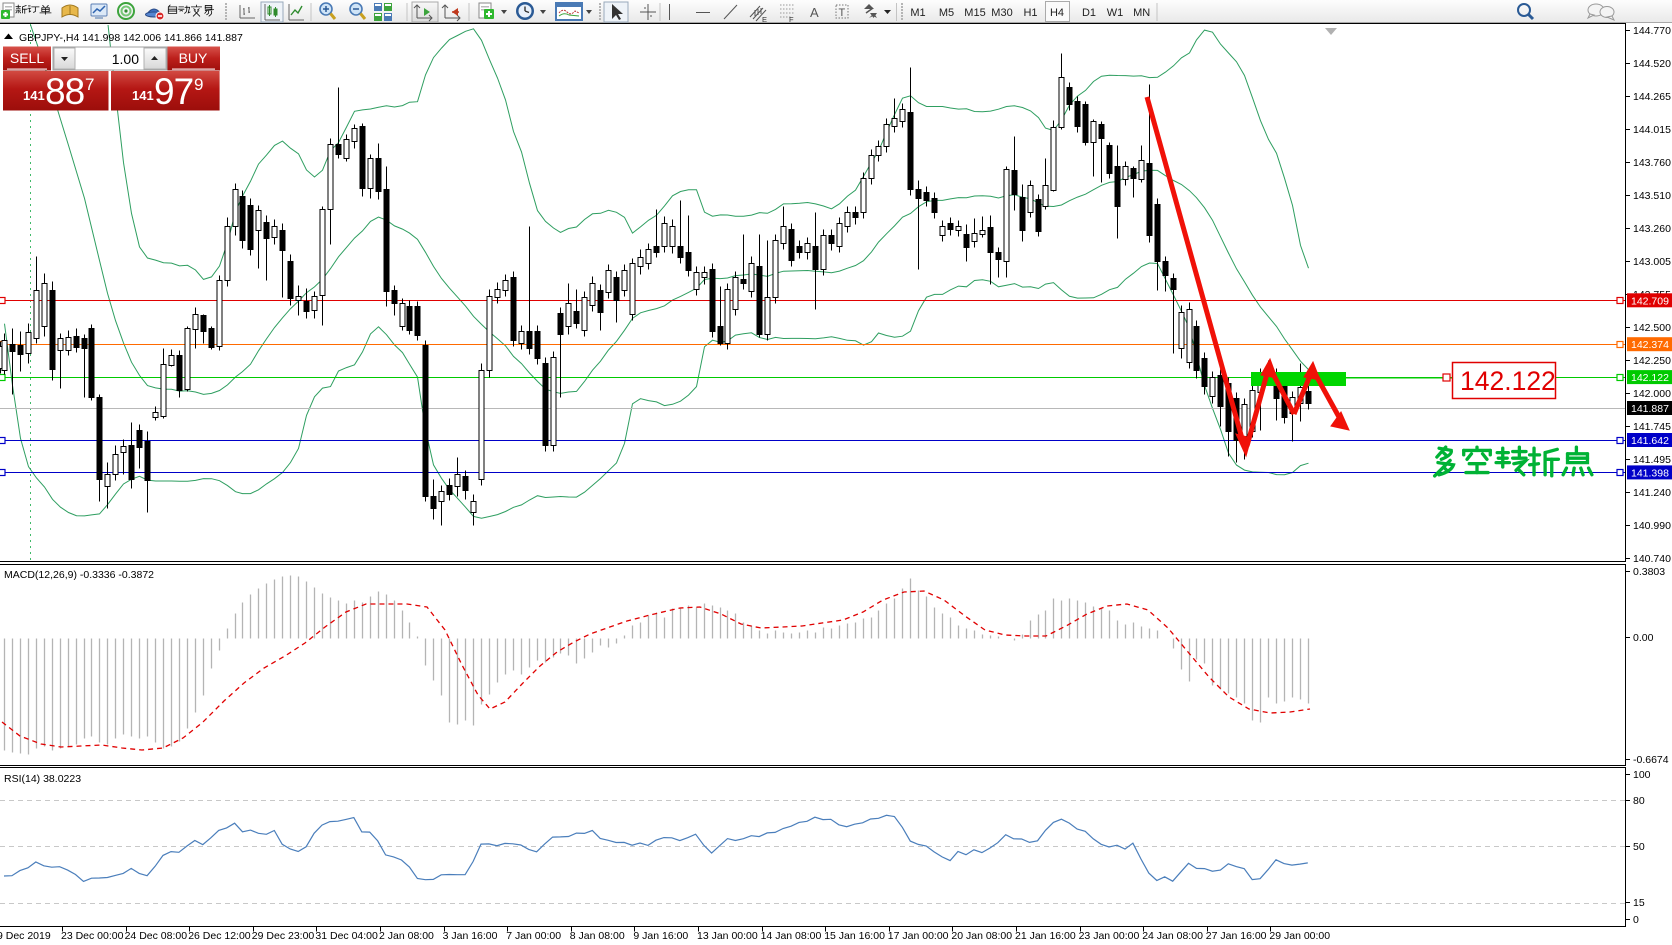  Describe the element at coordinates (1650, 409) in the screenshot. I see `svg-text: 141.887` at that location.